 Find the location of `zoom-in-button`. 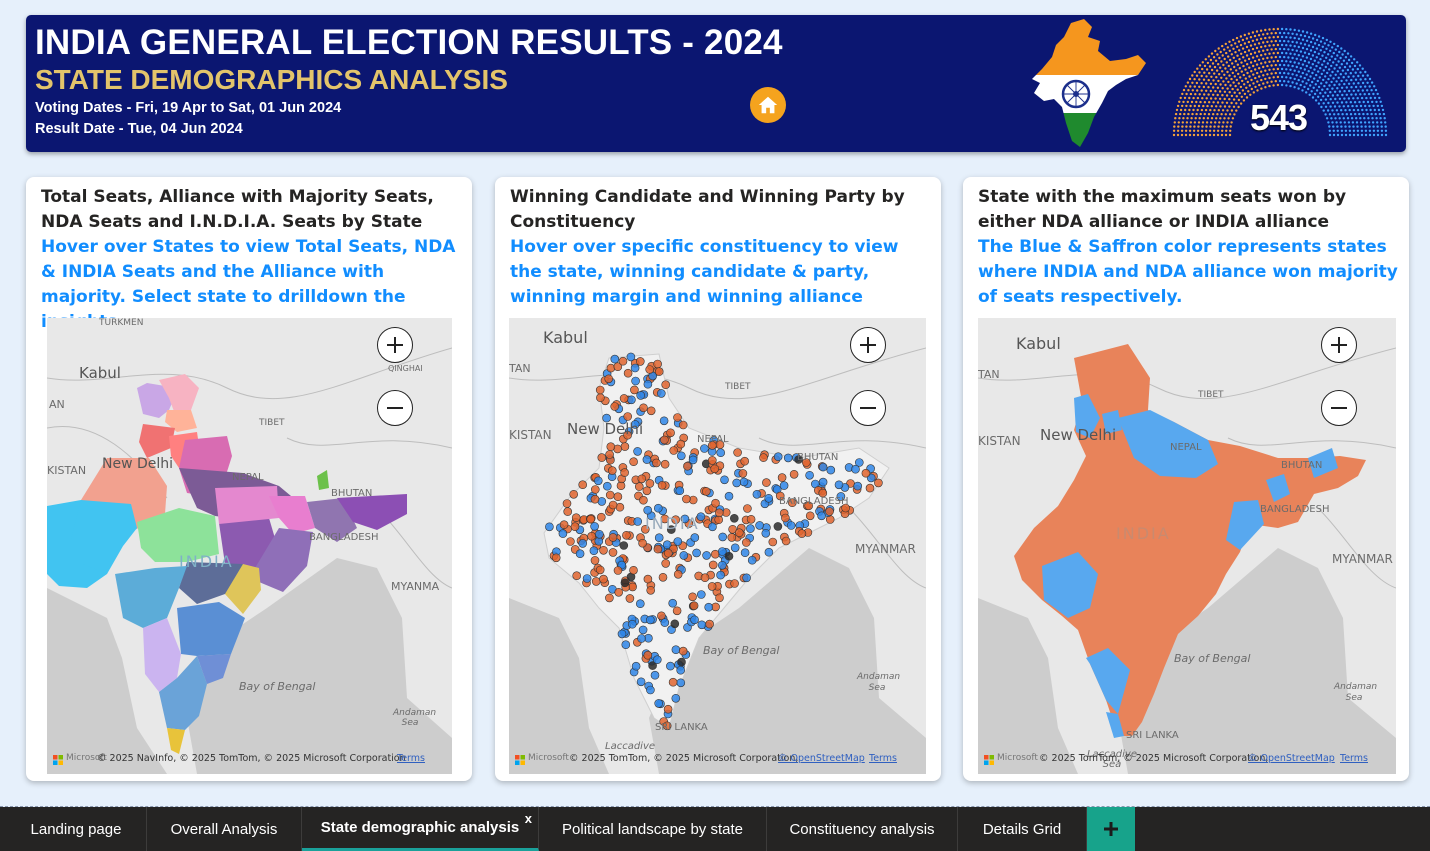

zoom-in-button is located at coordinates (868, 345).